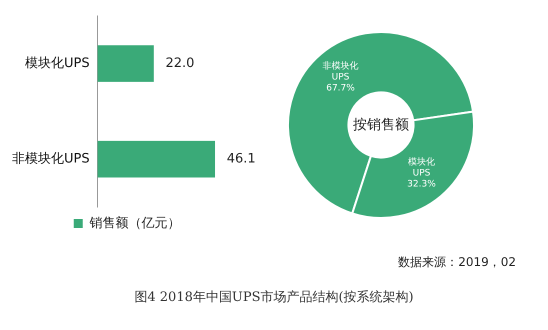  Describe the element at coordinates (340, 71) in the screenshot. I see `slice-label: 非模块化UPS` at that location.